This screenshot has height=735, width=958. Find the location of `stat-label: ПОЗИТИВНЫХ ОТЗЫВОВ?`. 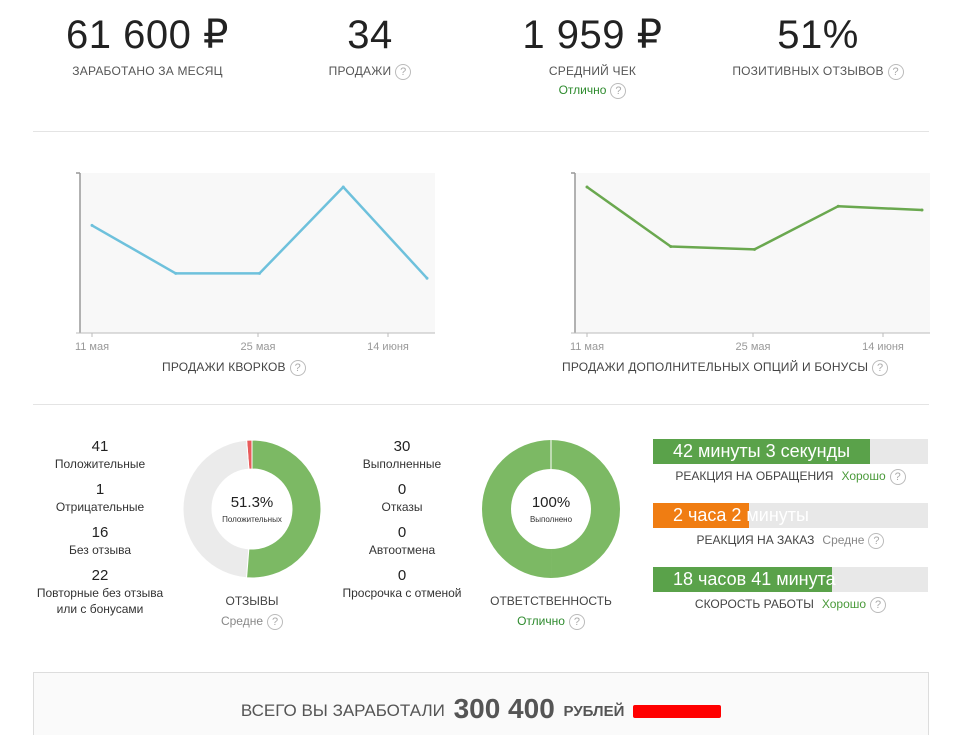

stat-label: ПОЗИТИВНЫХ ОТЗЫВОВ? is located at coordinates (818, 72).